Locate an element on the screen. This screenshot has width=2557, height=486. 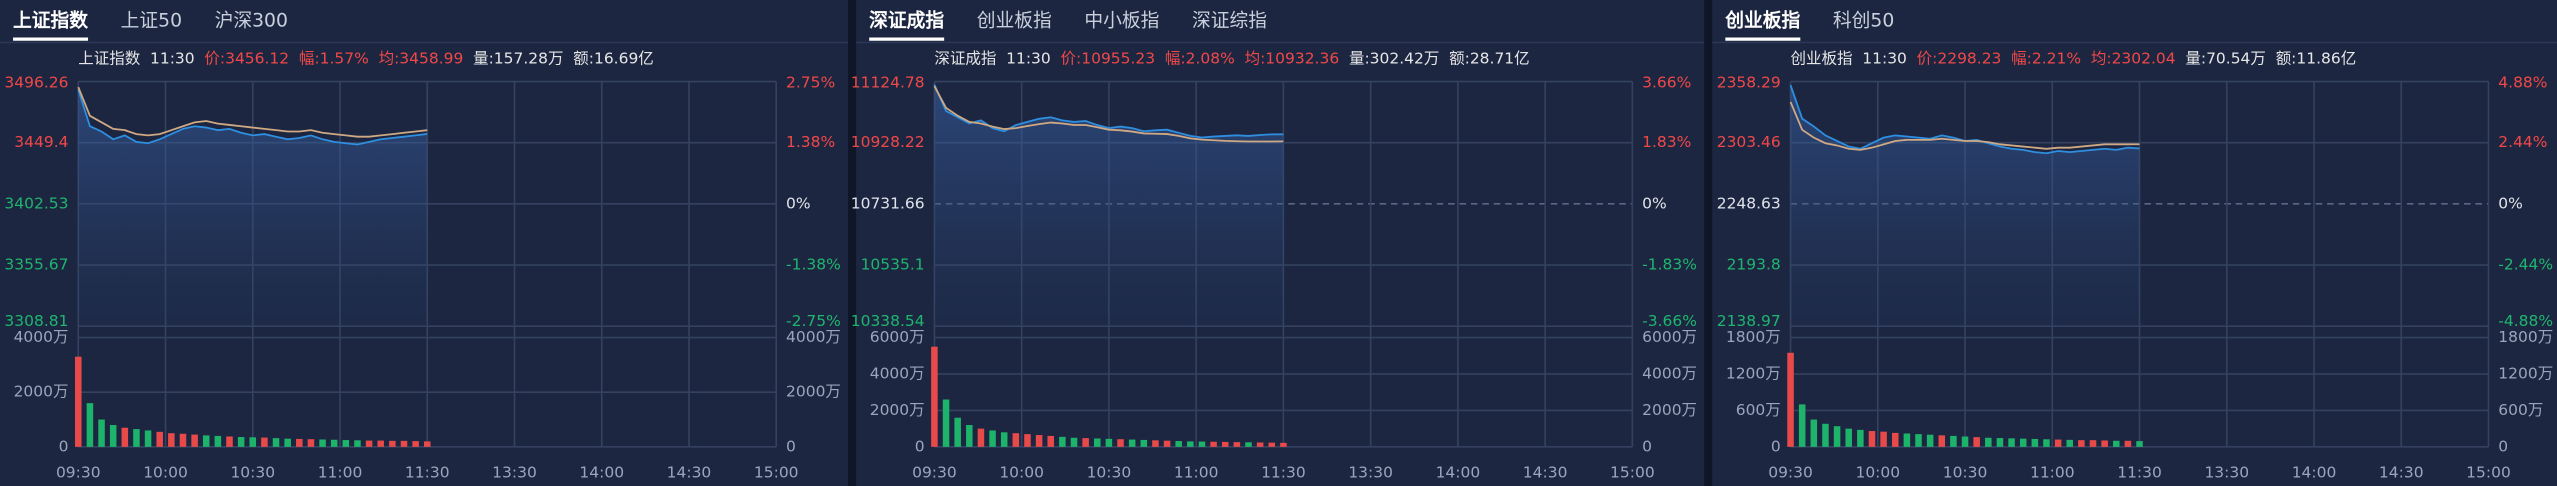
y-tick-label: 3308.81 is located at coordinates (36, 321).